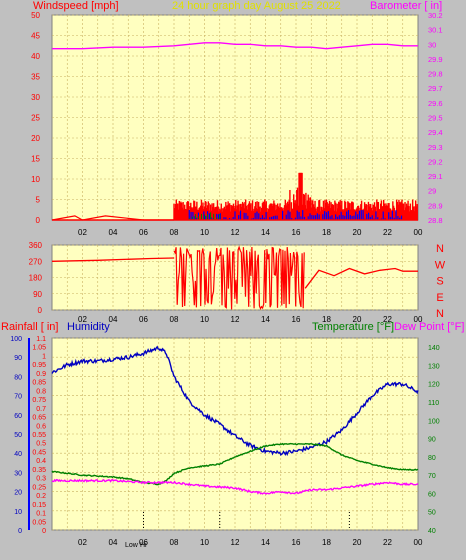 Image resolution: width=466 pixels, height=560 pixels. I want to click on barometer-tick-label: 29.3, so click(435, 147).